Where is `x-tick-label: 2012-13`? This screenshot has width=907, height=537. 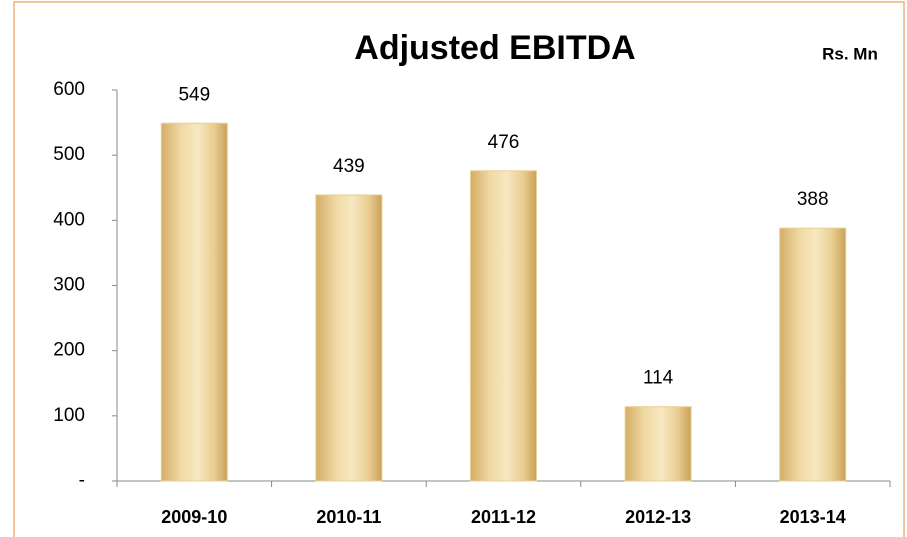
x-tick-label: 2012-13 is located at coordinates (658, 517).